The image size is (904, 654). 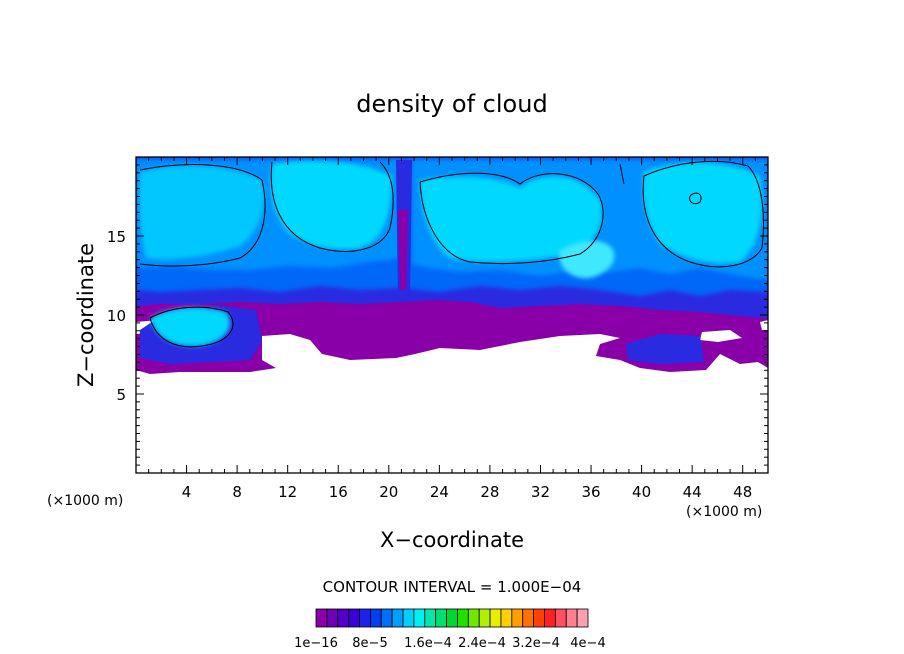 What do you see at coordinates (452, 540) in the screenshot?
I see `x-axis-label: X−coordinate` at bounding box center [452, 540].